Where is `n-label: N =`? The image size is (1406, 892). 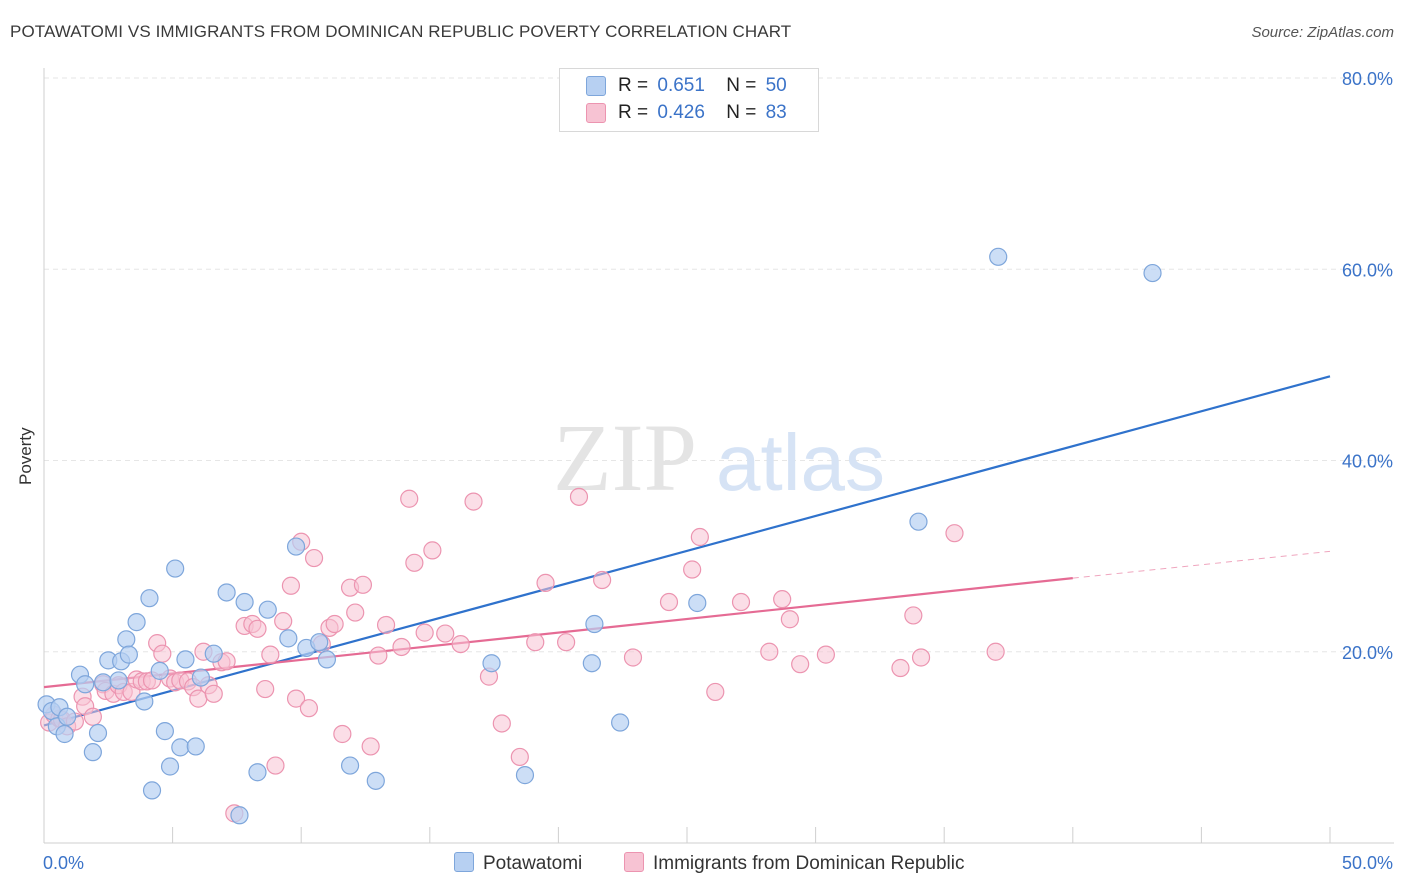 n-label: N = is located at coordinates (741, 112).